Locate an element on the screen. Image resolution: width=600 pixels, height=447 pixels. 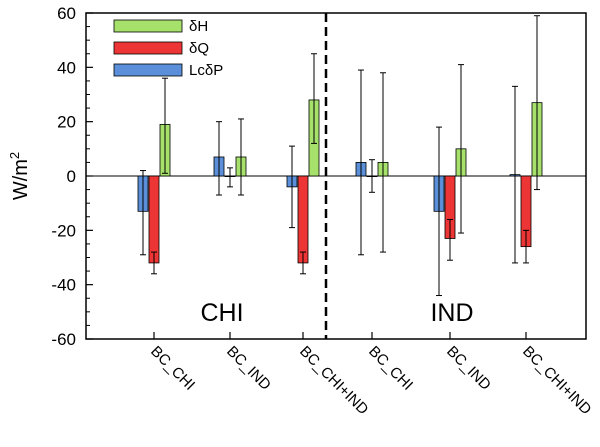
y-tick-label: -20 is located at coordinates (63, 230).